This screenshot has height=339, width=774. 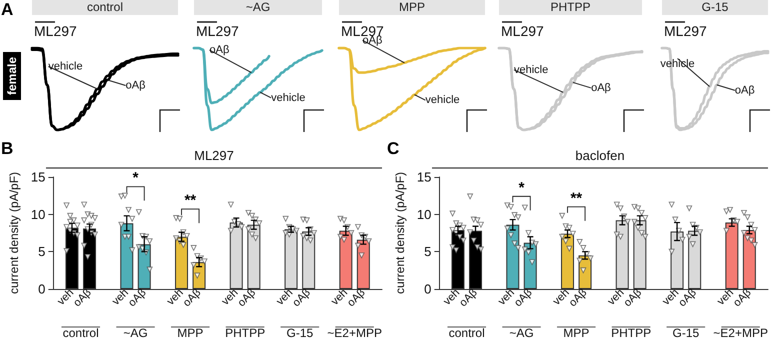 I want to click on text: B, so click(x=7, y=148).